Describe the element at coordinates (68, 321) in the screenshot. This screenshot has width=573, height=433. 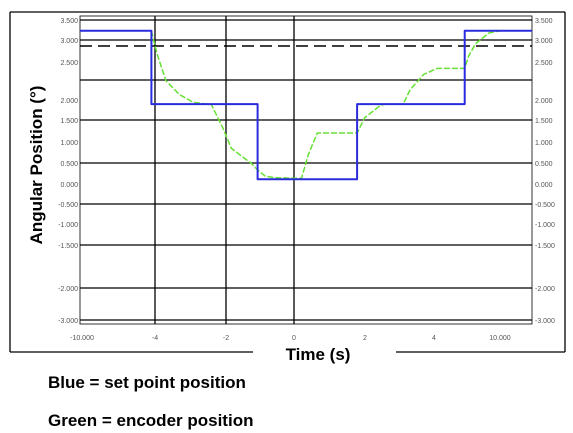
I see `y-left-tick-label: -3.000` at that location.